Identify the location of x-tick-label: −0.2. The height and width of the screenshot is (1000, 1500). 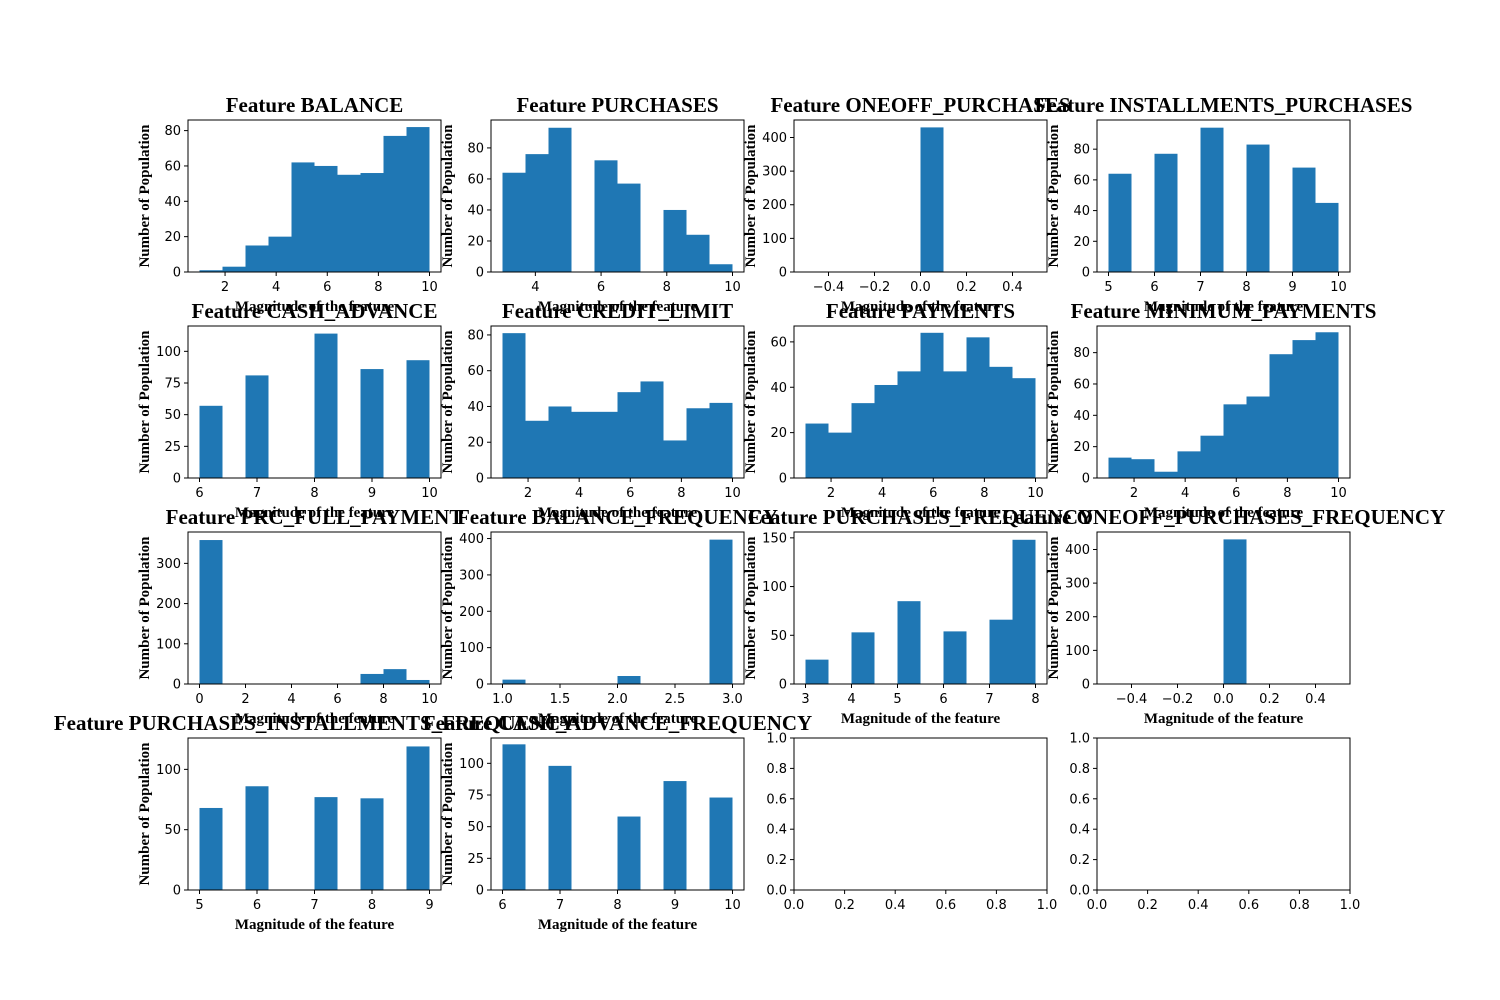
(875, 287).